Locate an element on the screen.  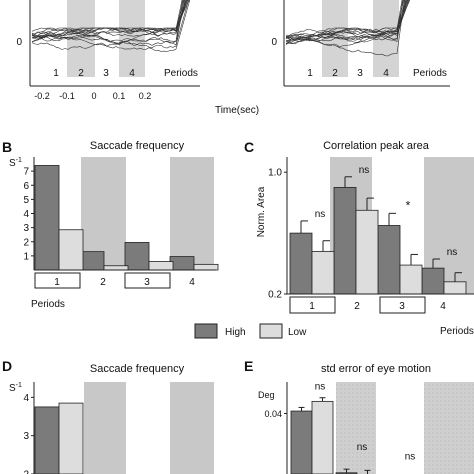
panel-a-right: 0 1 2 3 4 Periods is located at coordinates (360, 43).